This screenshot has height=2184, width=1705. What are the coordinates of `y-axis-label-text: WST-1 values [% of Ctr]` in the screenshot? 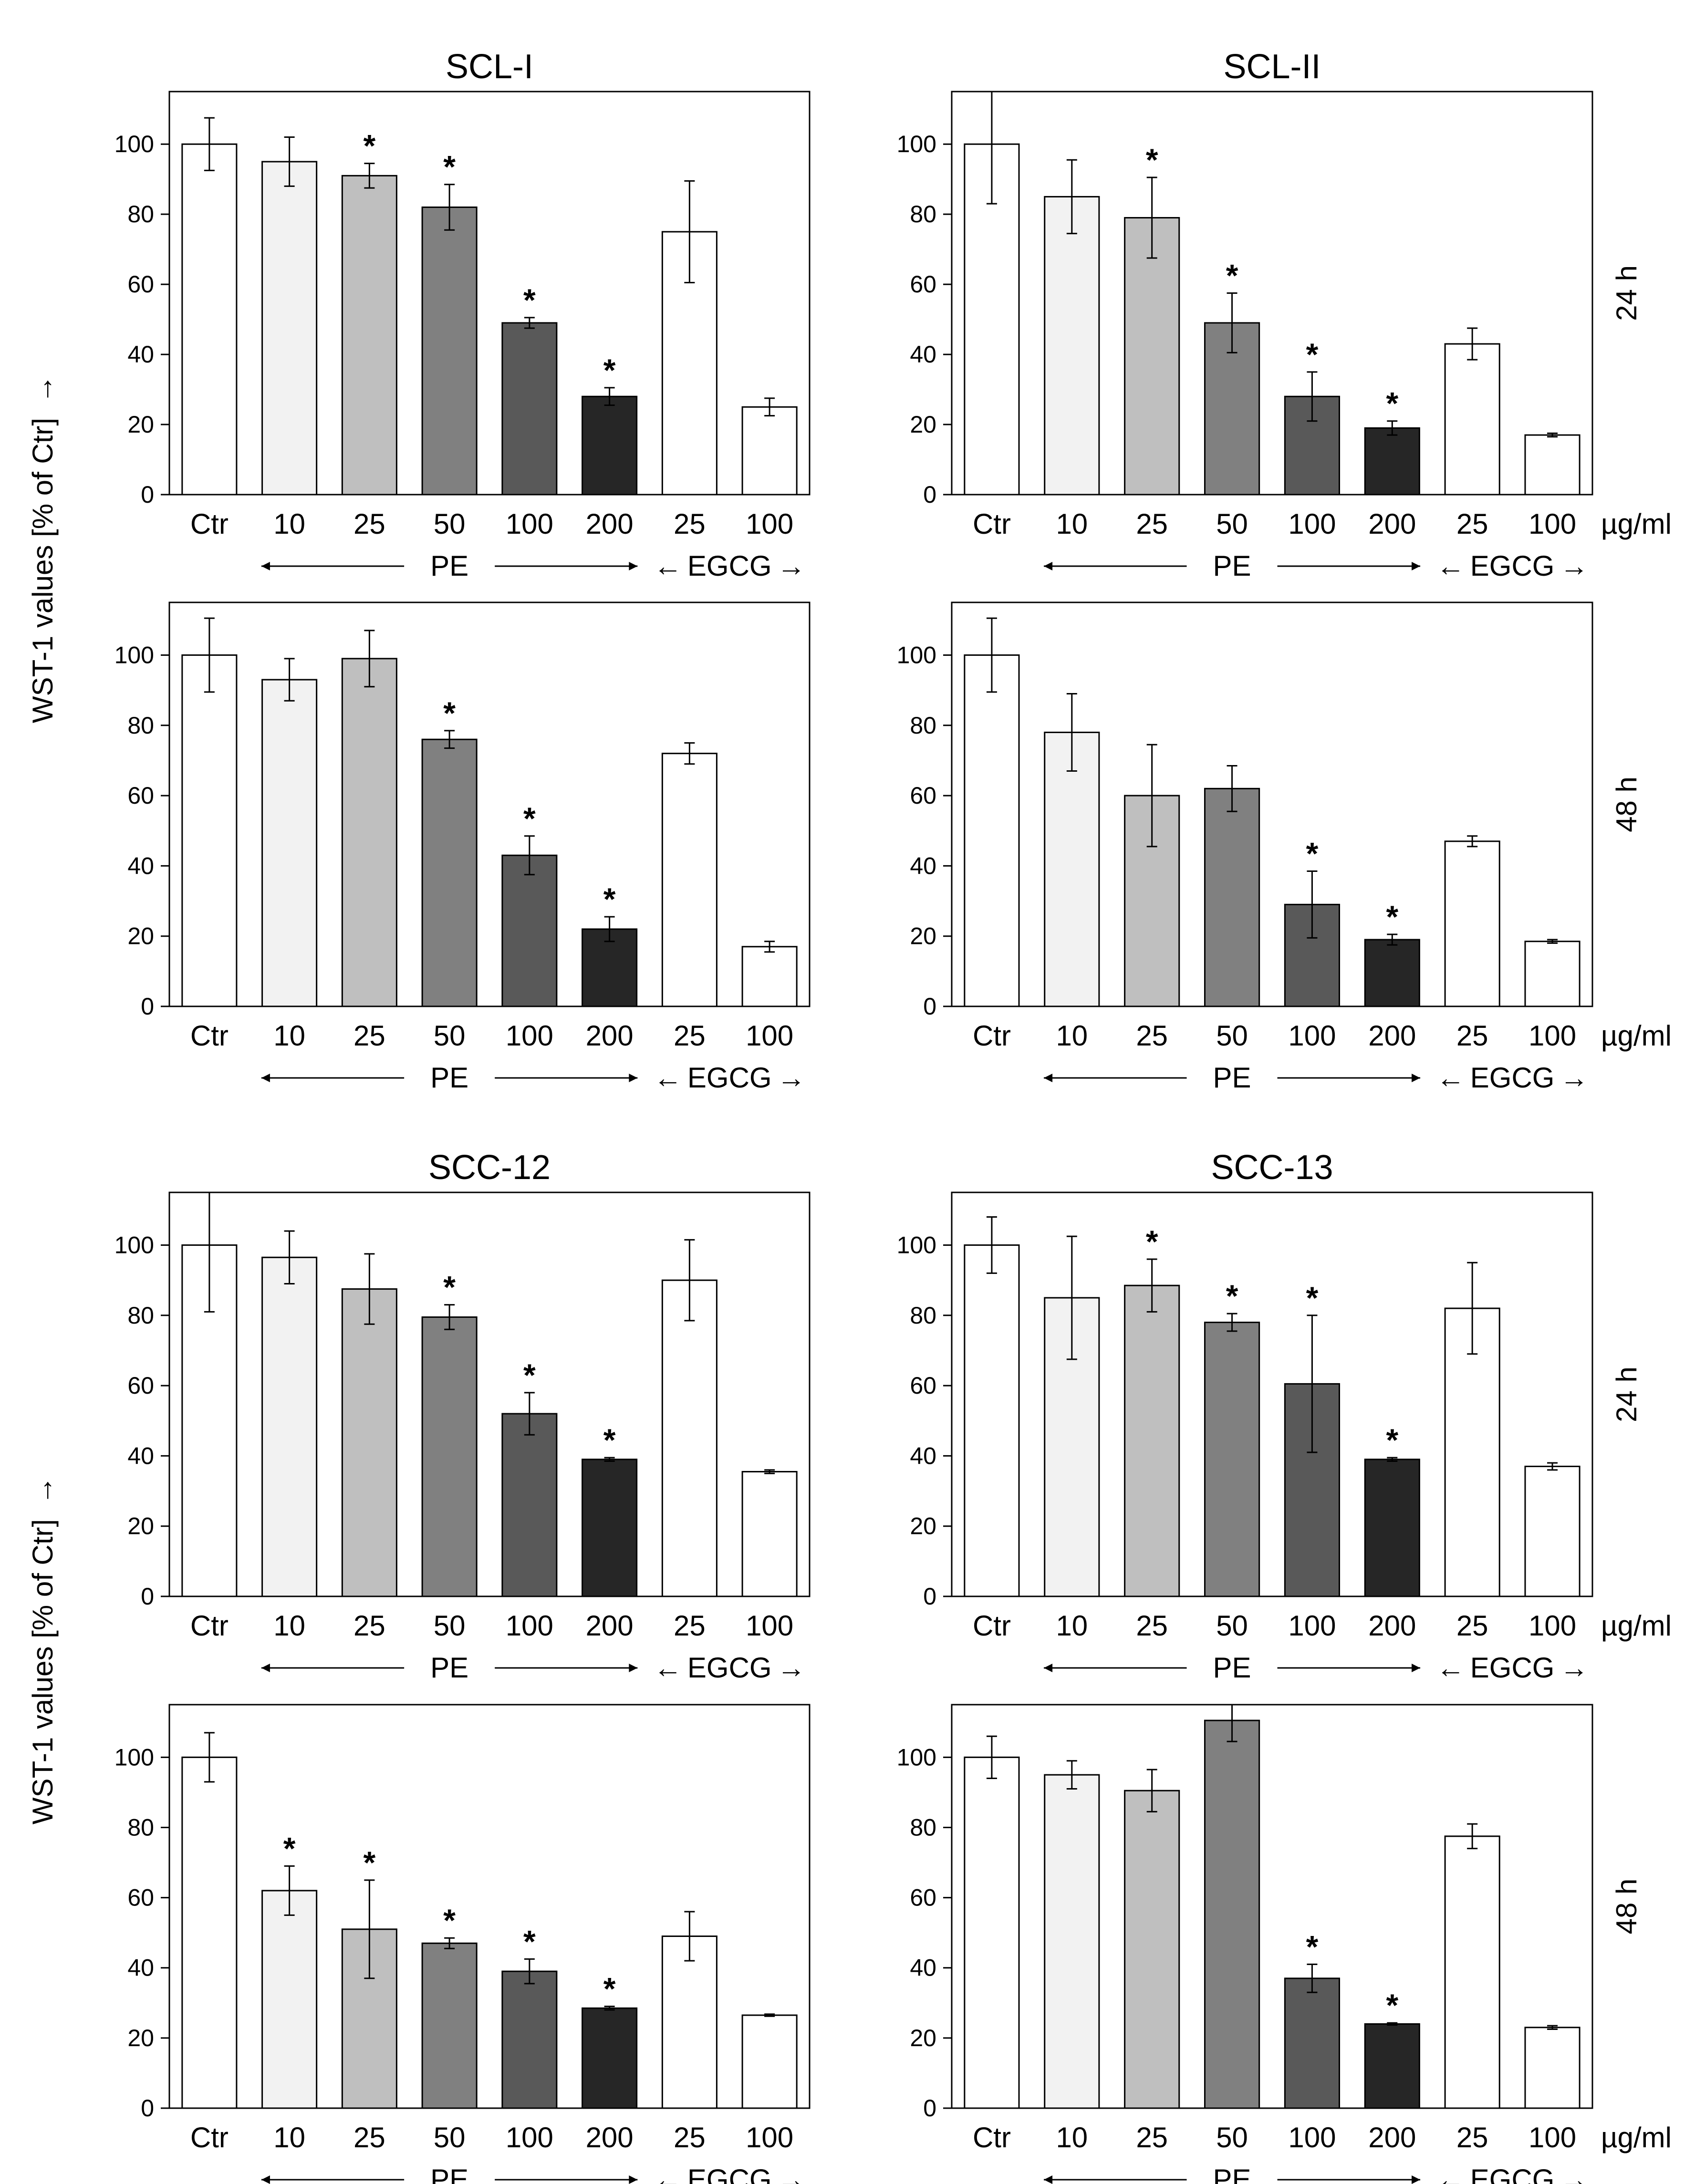 It's located at (43, 570).